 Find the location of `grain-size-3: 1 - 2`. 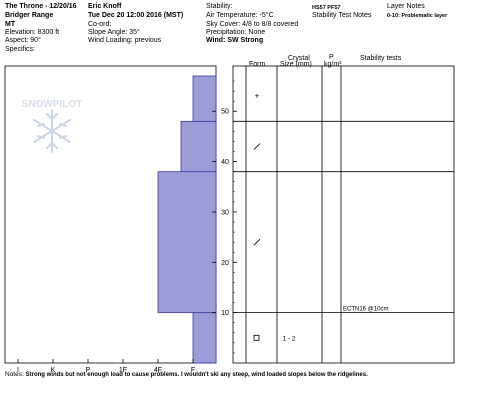

grain-size-3: 1 - 2 is located at coordinates (288, 338).